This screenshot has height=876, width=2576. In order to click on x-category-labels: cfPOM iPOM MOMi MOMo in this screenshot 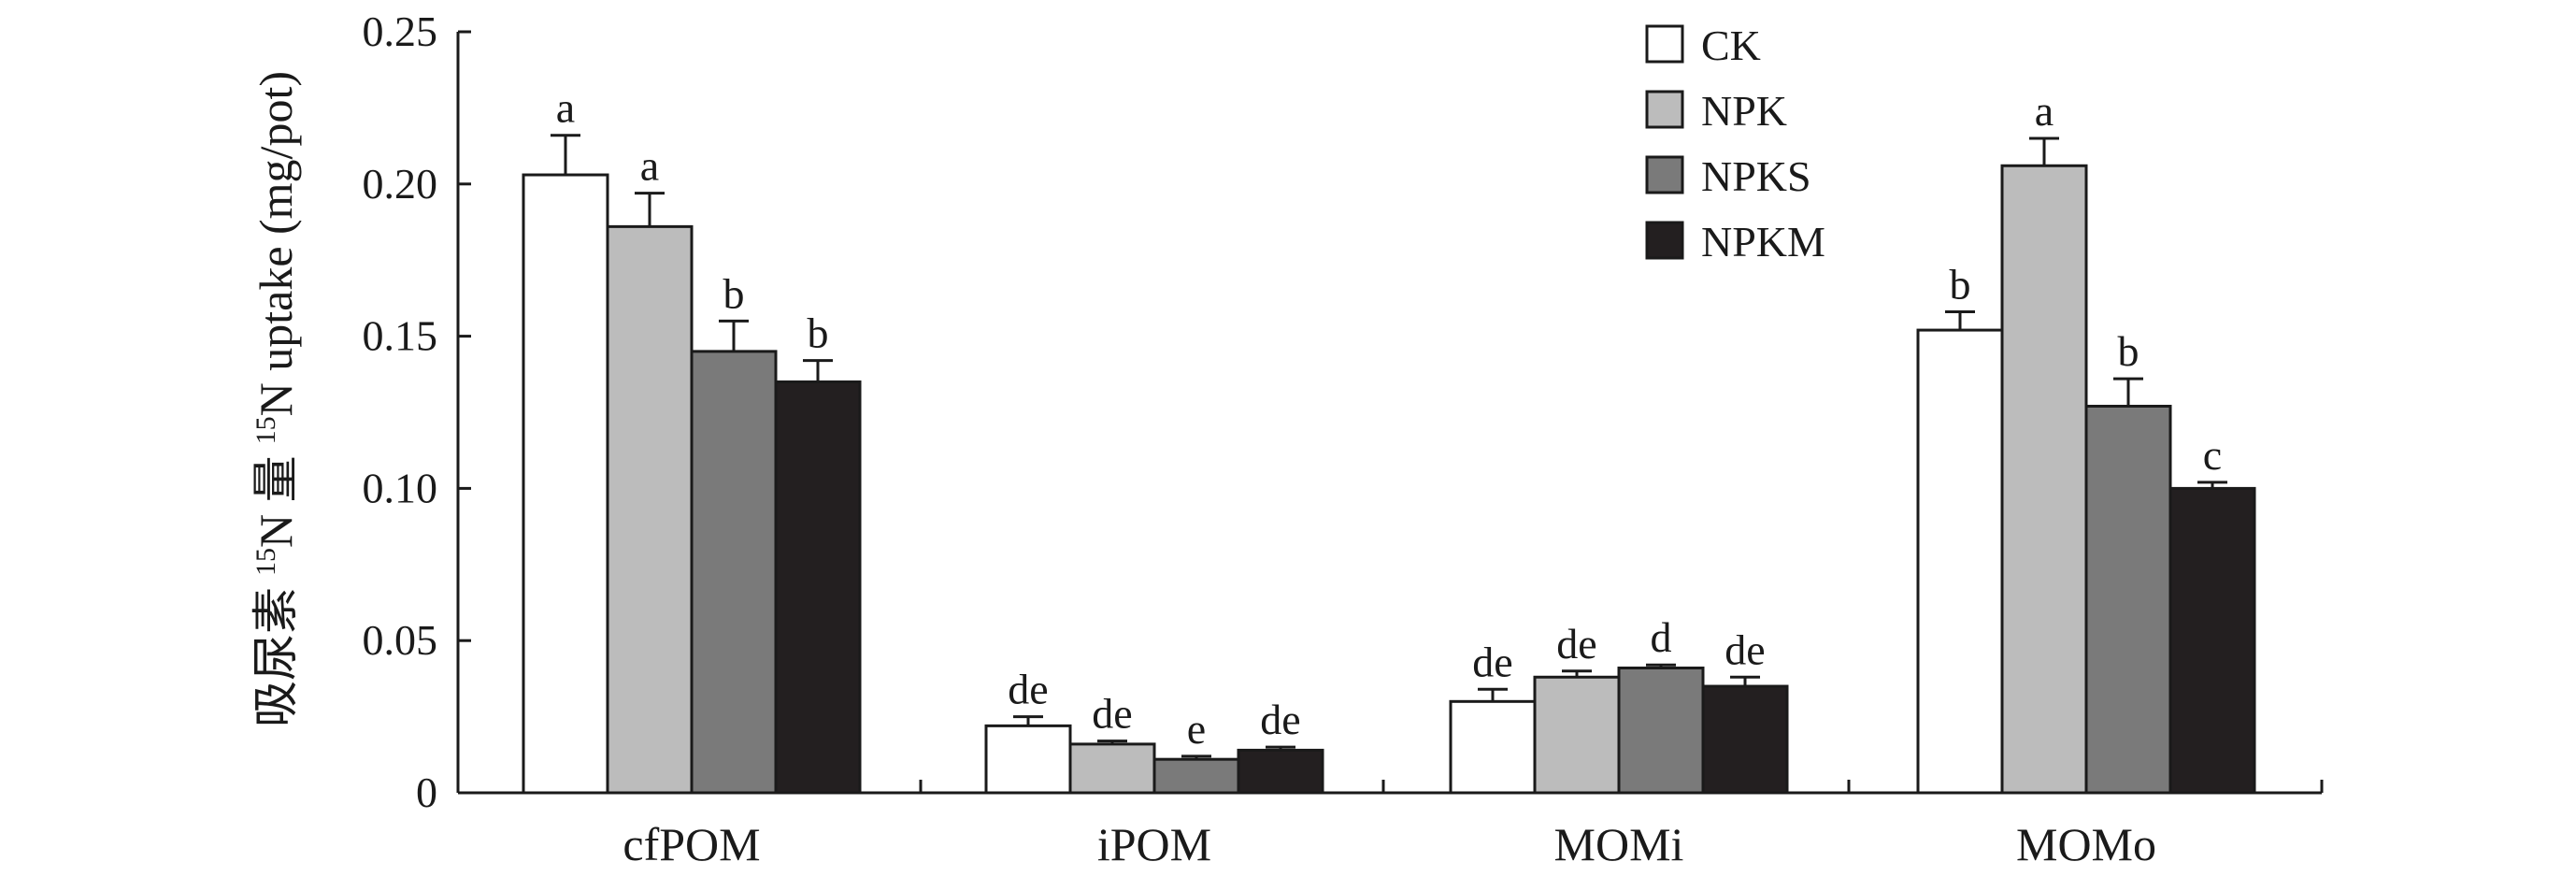, I will do `click(1389, 844)`.